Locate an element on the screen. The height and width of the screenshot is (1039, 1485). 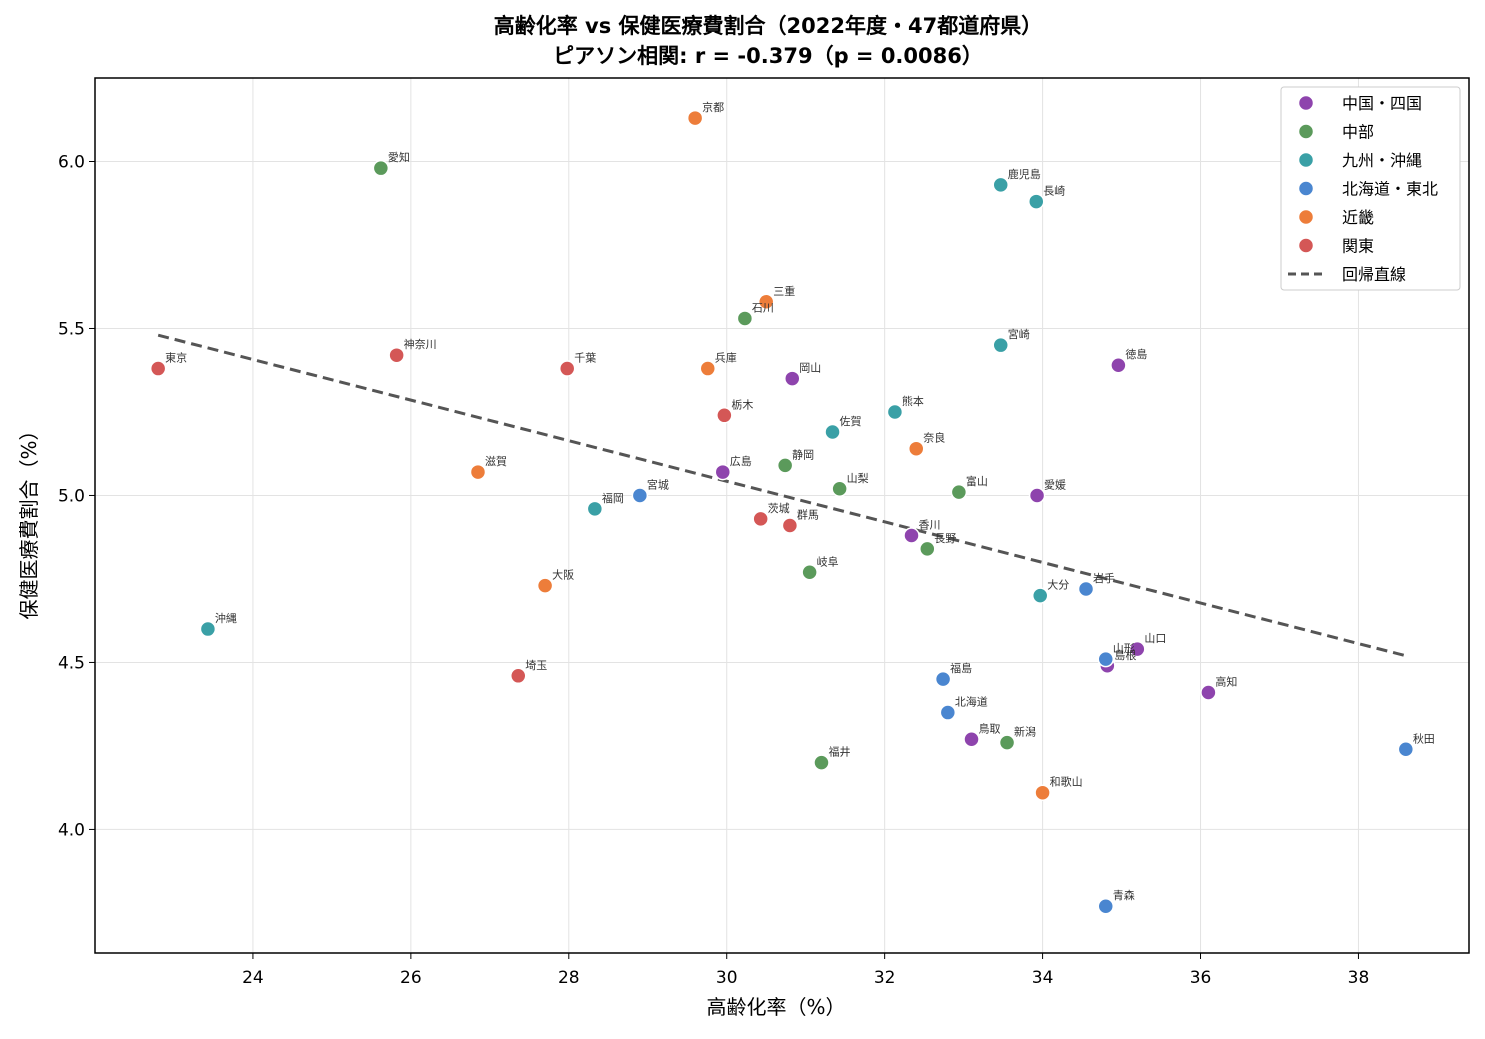
legend-label: 関東 is located at coordinates (1358, 246).